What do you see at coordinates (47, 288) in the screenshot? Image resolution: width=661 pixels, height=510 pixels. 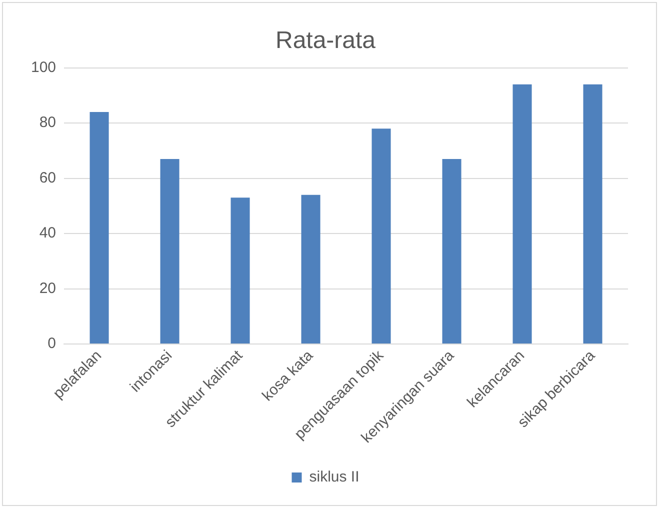 I see `y-tick-label: 20` at bounding box center [47, 288].